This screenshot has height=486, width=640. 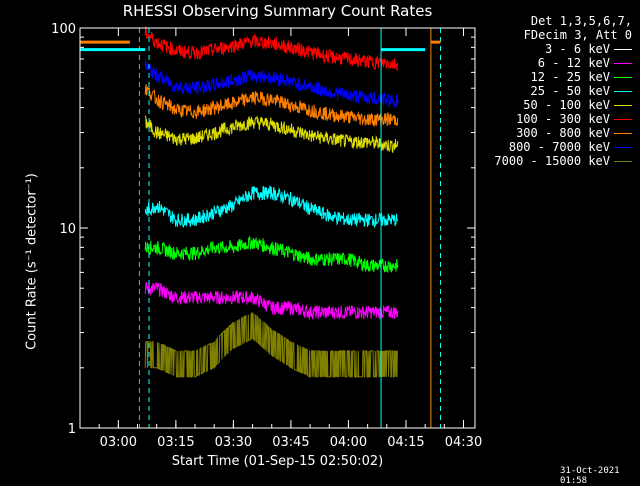 I want to click on legend-item-7: 800 - 7000 keV, so click(x=559, y=147).